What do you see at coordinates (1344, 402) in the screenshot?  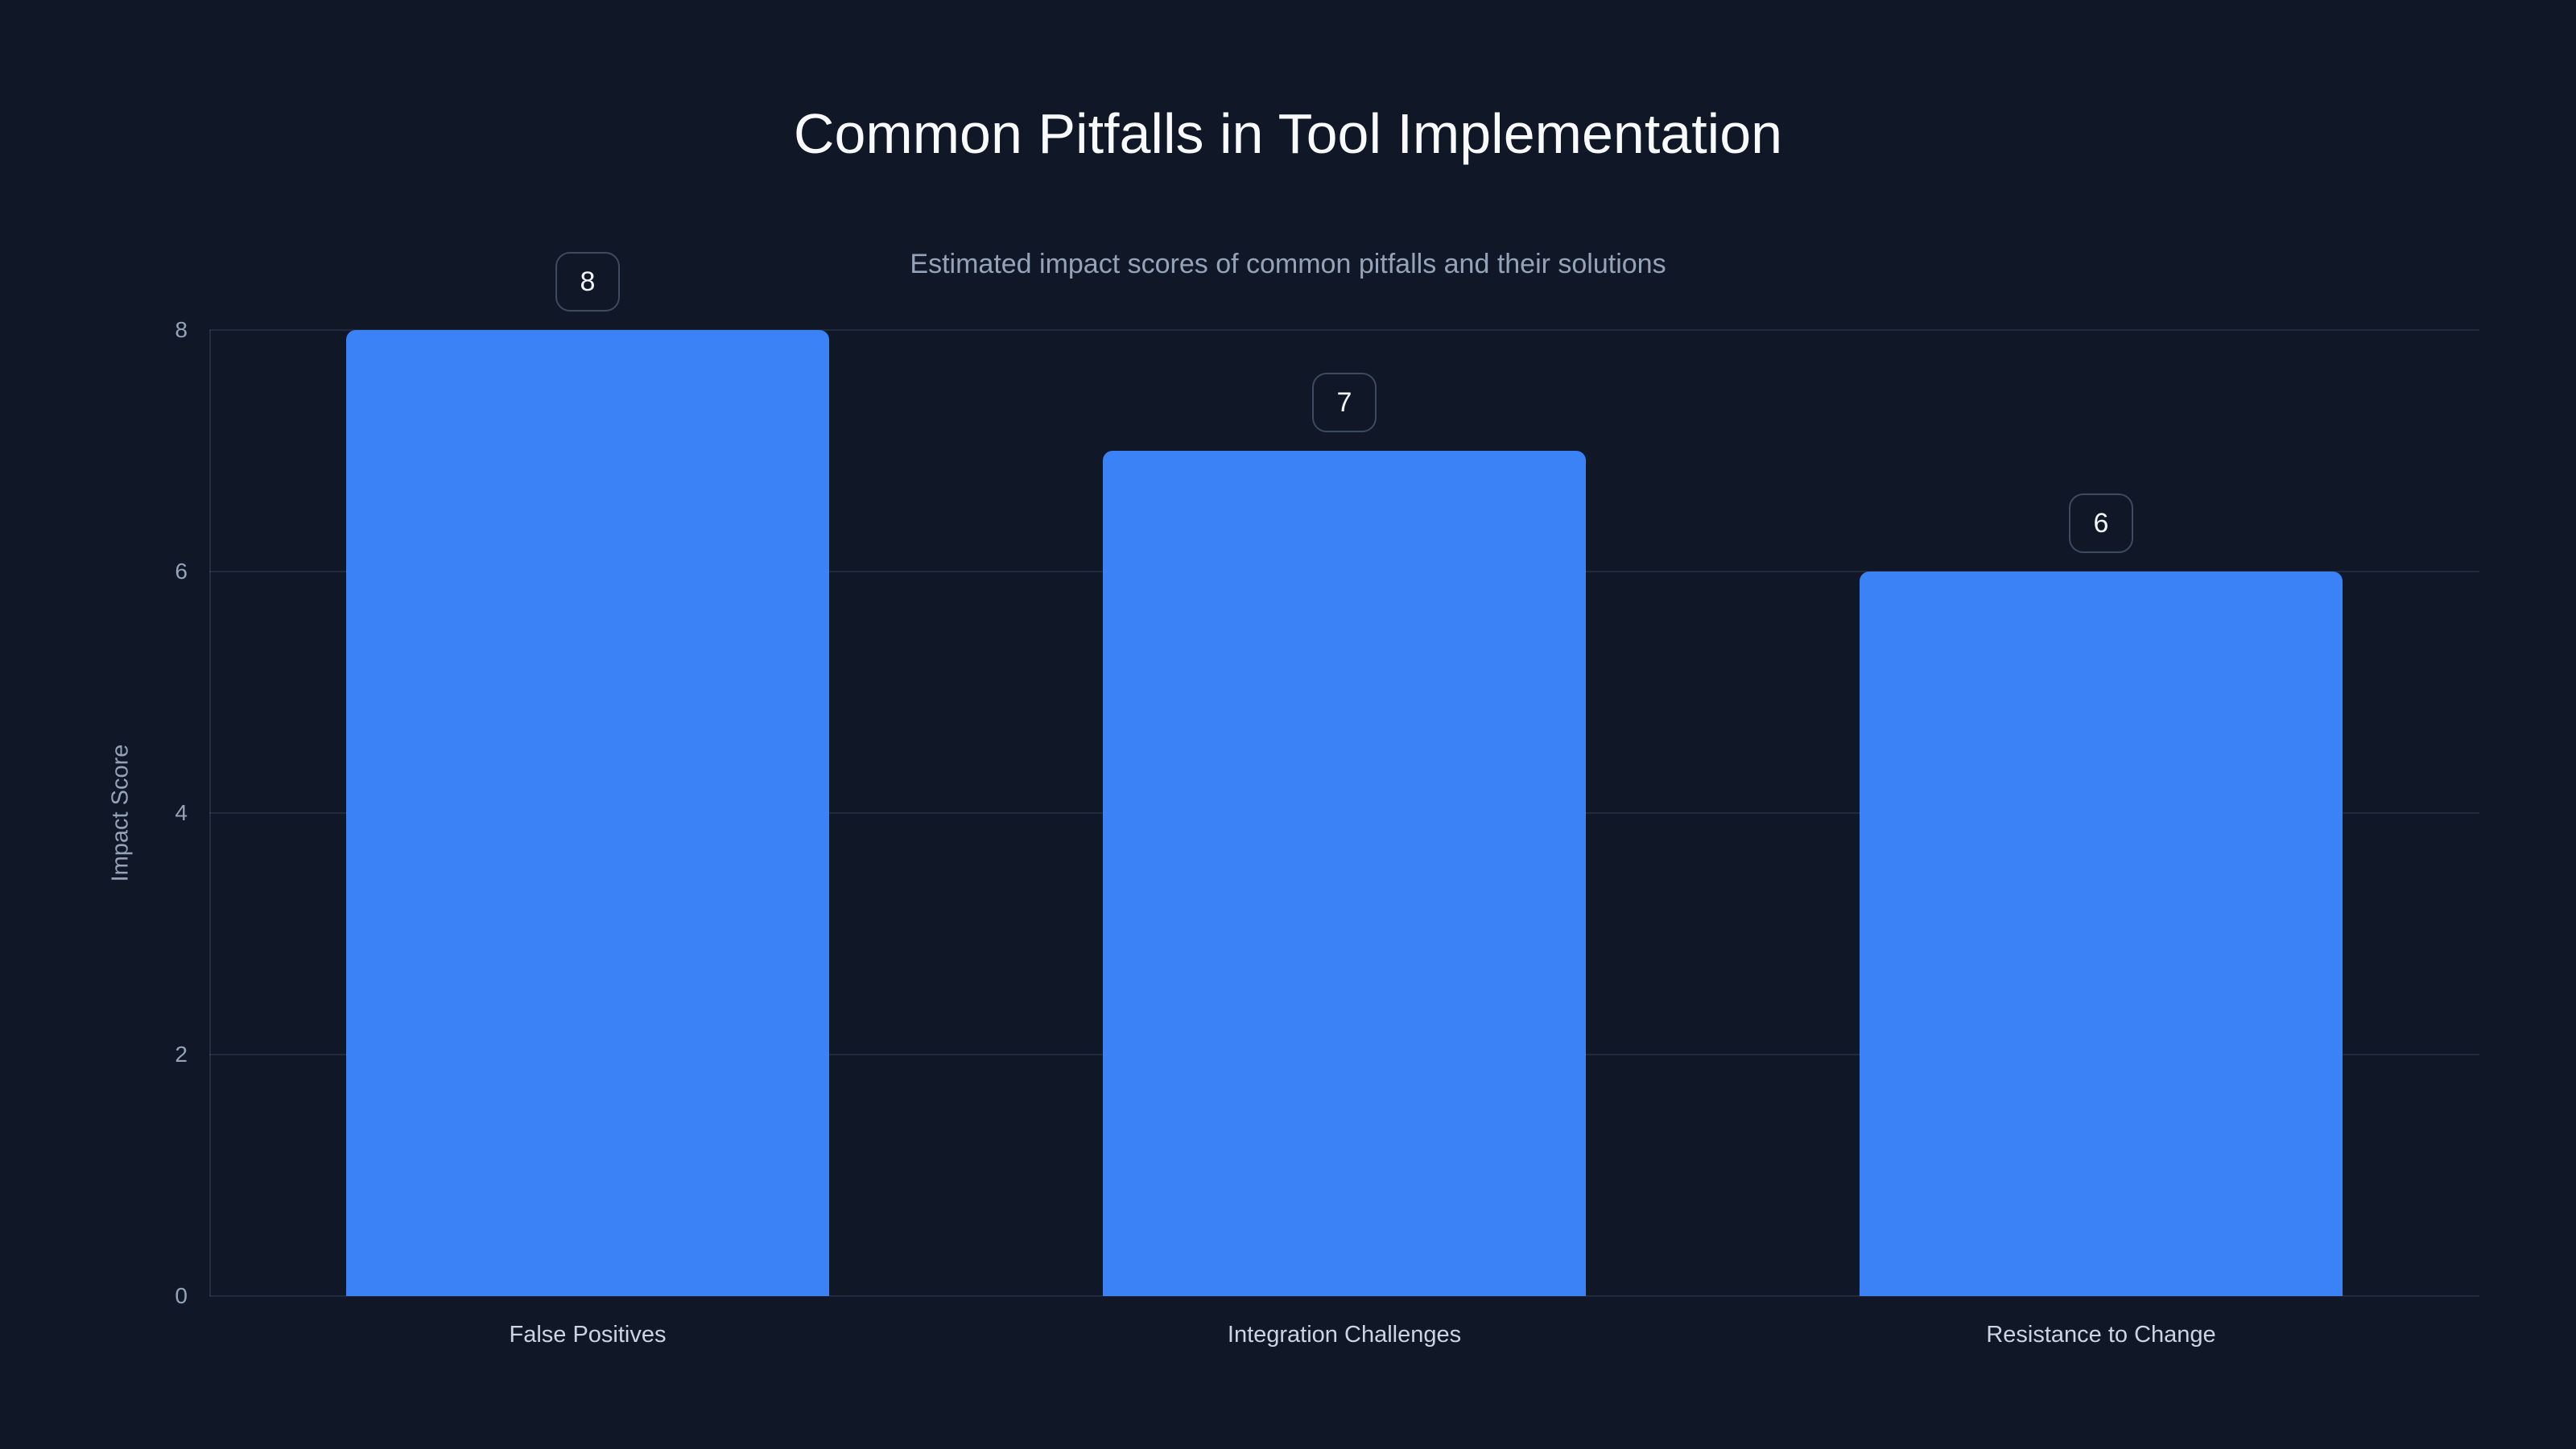 I see `value-badge-integration-challenges: 7` at bounding box center [1344, 402].